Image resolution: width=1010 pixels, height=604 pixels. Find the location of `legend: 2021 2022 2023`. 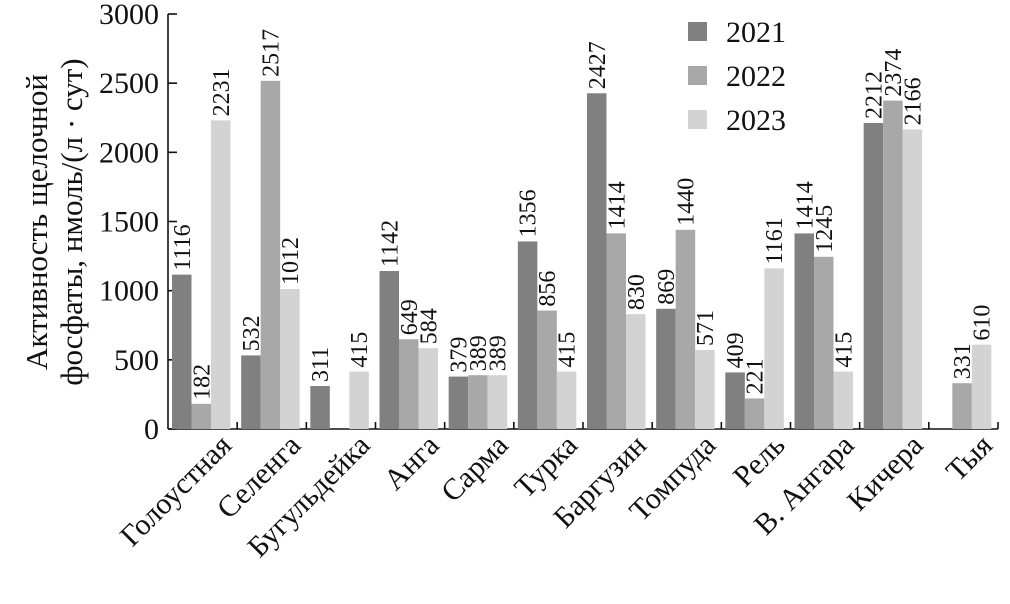

legend: 2021 2022 2023 is located at coordinates (737, 76).